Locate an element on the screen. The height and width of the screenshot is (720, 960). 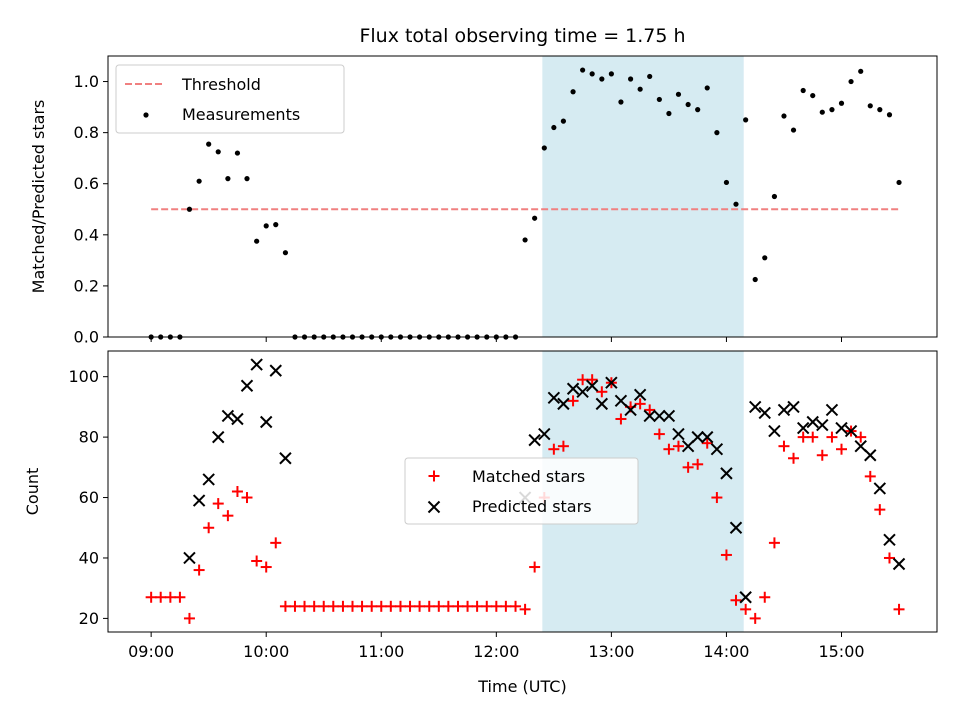
x-axis-label: Time (UTC) is located at coordinates (521, 686).